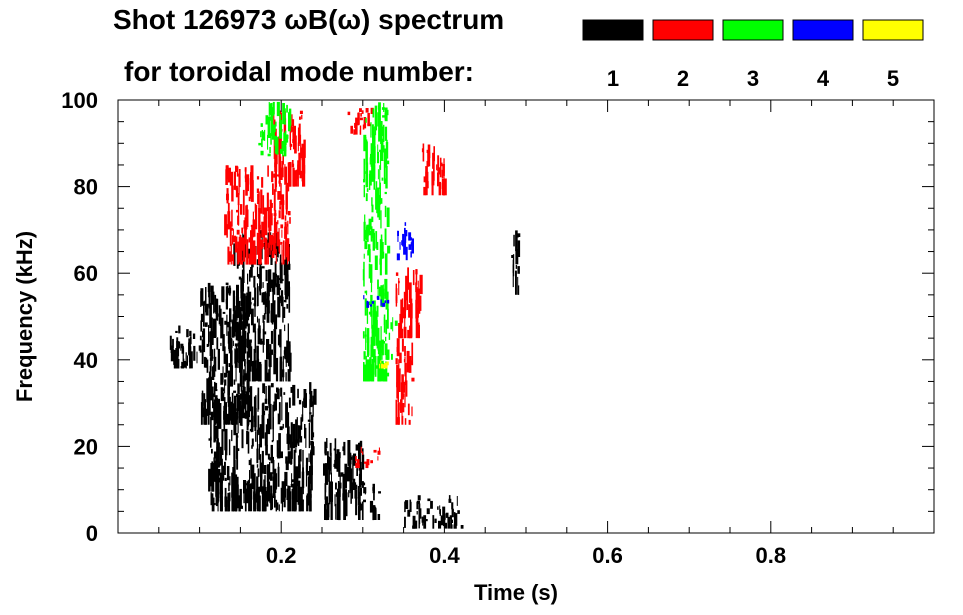 Image resolution: width=963 pixels, height=615 pixels. I want to click on y-tick-label: 20, so click(86, 446).